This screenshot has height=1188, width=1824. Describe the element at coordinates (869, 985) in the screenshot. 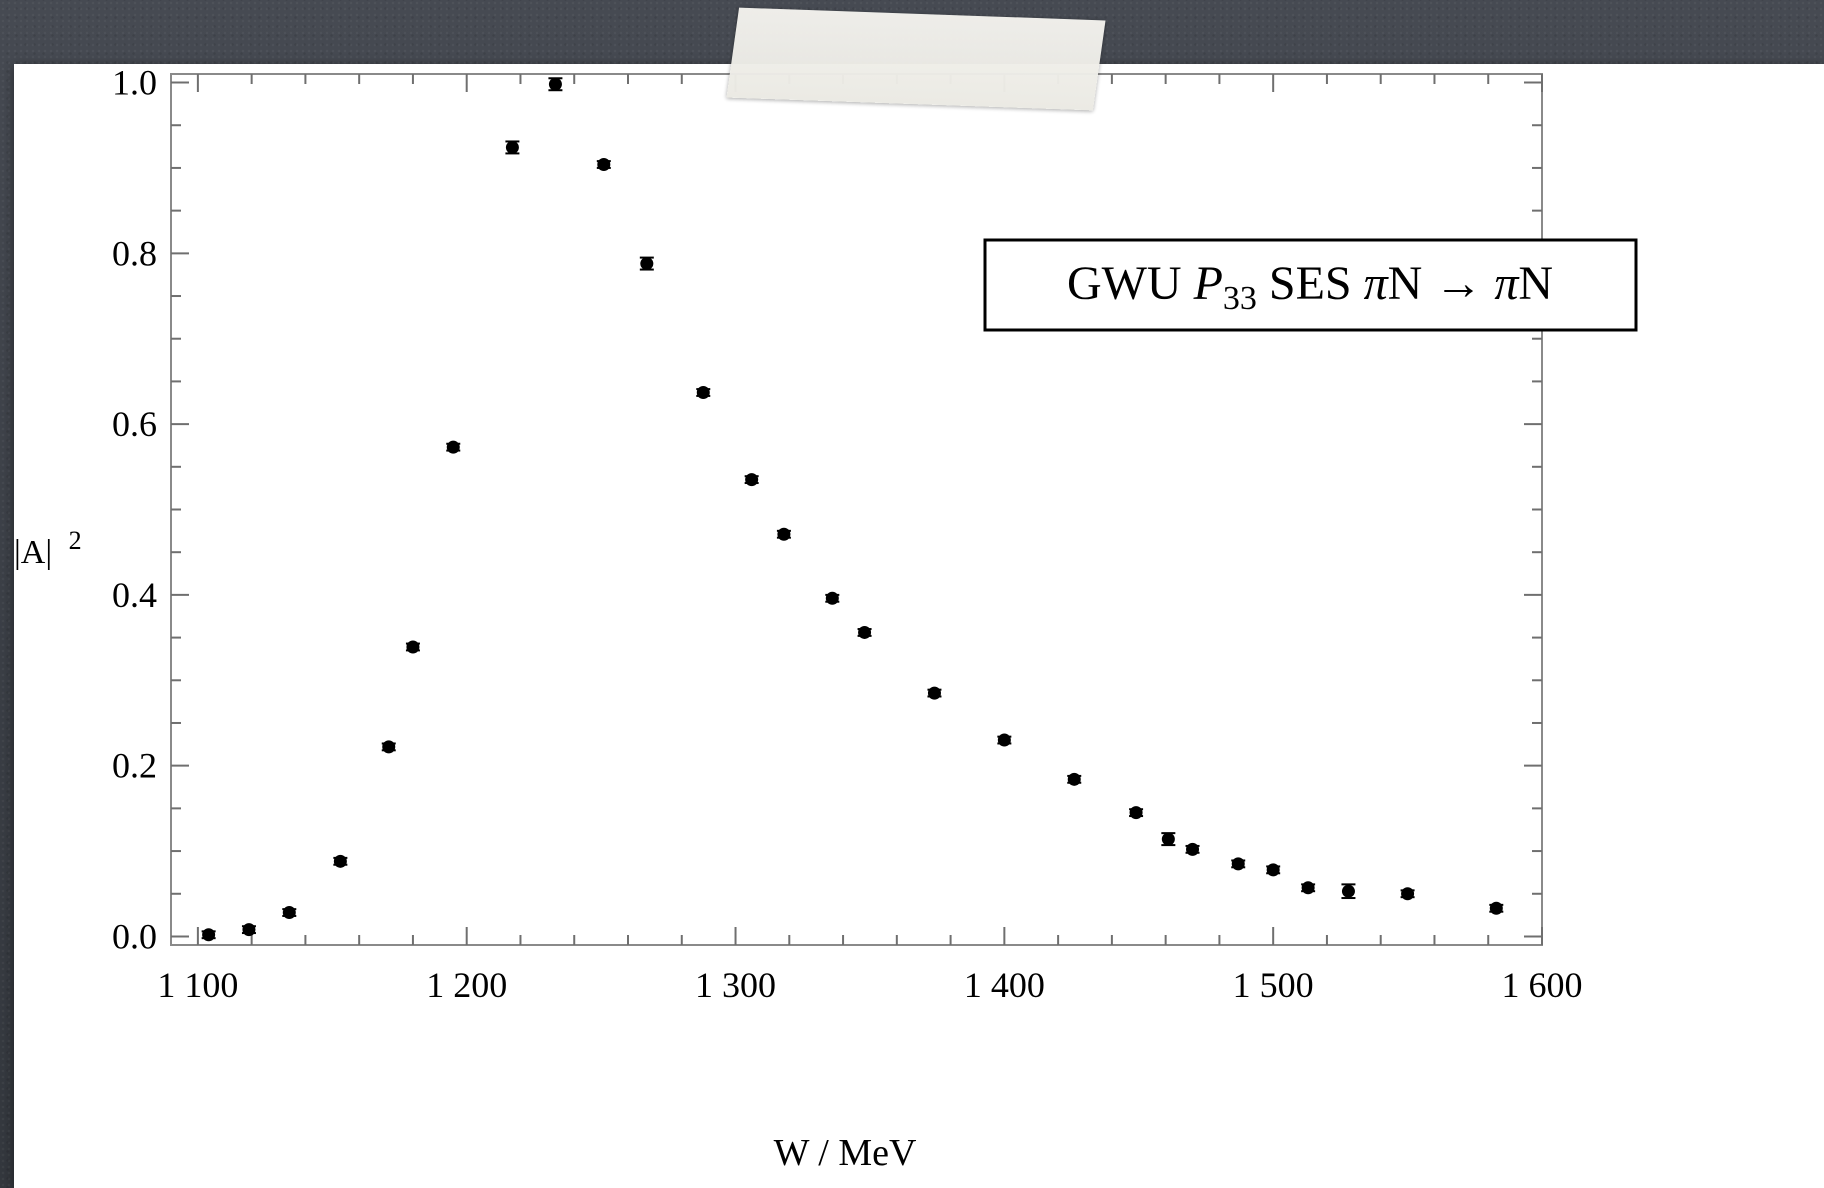

I see `x-tick-labels: 1 100 1 200 1 300 1 400 1 500 1 600` at that location.